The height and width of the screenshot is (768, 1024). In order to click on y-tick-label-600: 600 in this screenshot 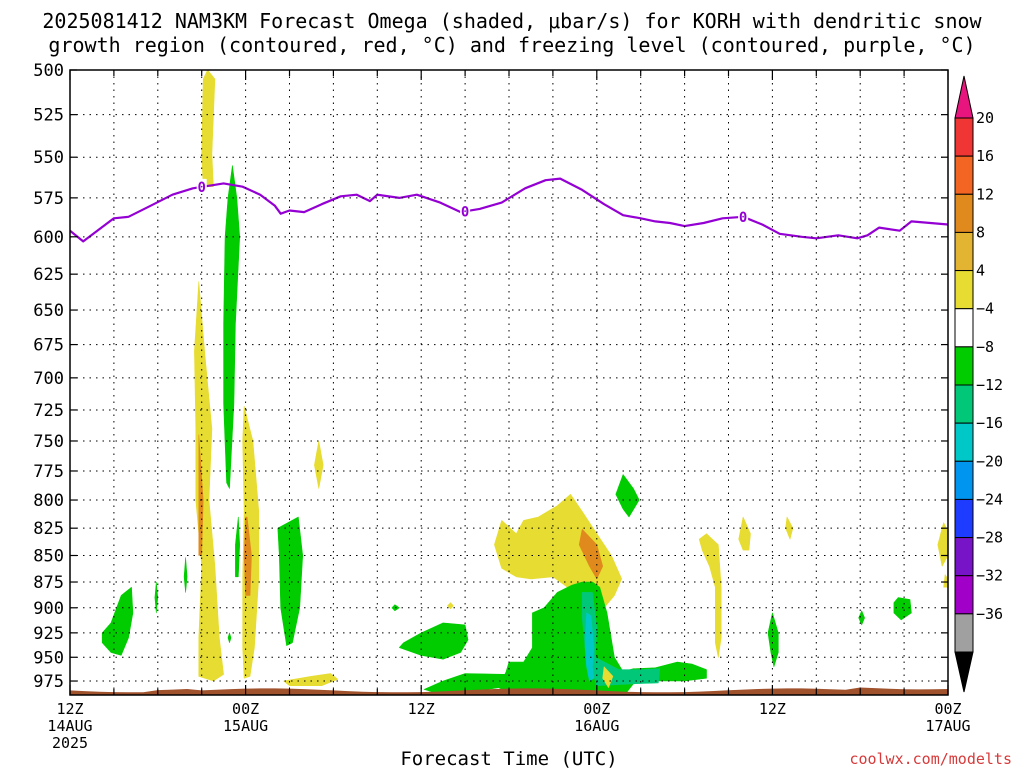, I will do `click(48, 238)`.